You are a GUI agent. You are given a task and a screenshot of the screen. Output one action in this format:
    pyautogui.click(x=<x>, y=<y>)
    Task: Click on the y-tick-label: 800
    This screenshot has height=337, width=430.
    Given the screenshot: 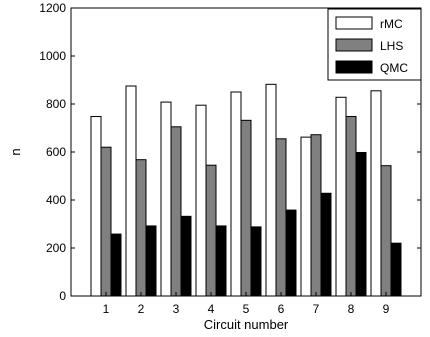 What is the action you would take?
    pyautogui.click(x=56, y=104)
    